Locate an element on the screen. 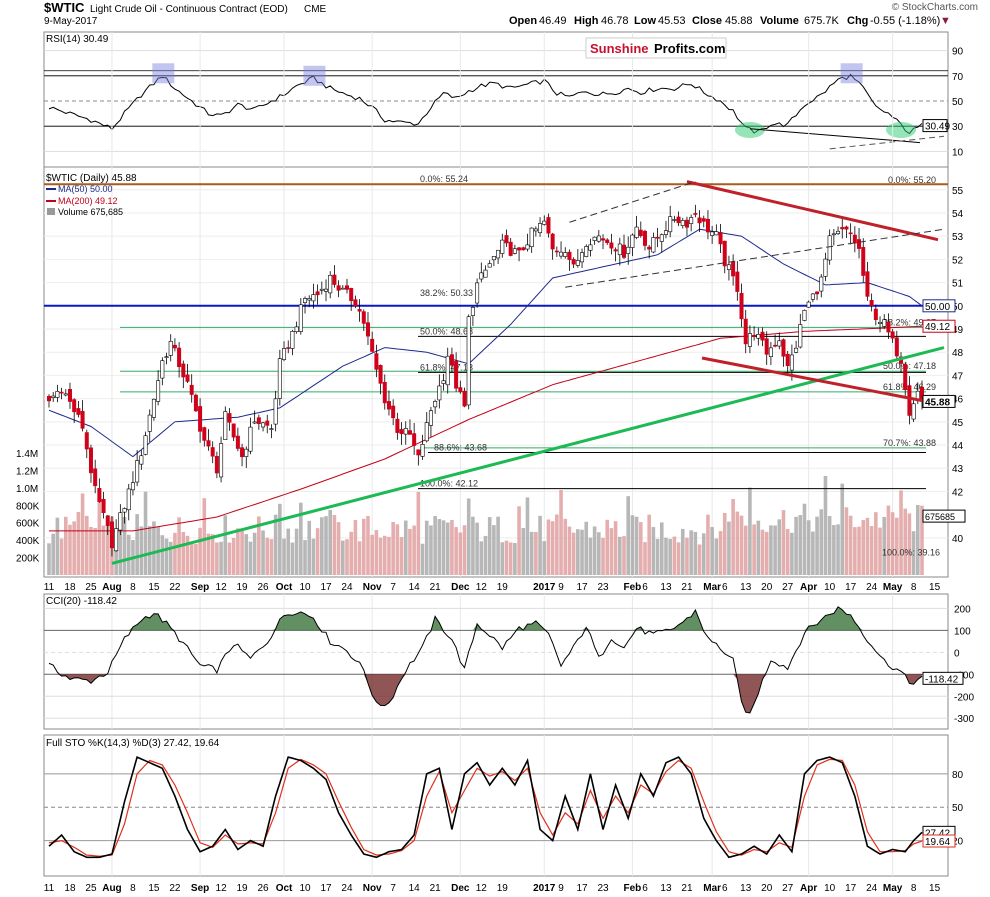 The image size is (990, 897). x-axis-label: Sep is located at coordinates (200, 587).